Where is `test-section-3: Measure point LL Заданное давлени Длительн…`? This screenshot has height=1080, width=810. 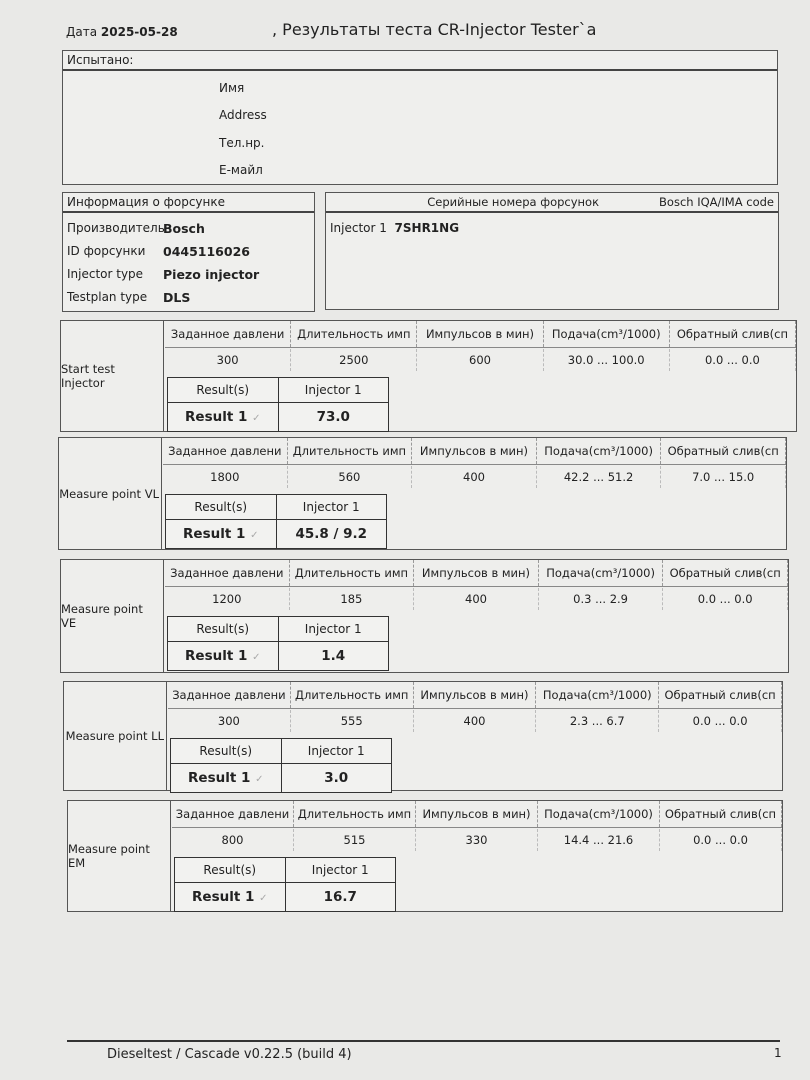 test-section-3: Measure point LL Заданное давлени Длительн… is located at coordinates (423, 737).